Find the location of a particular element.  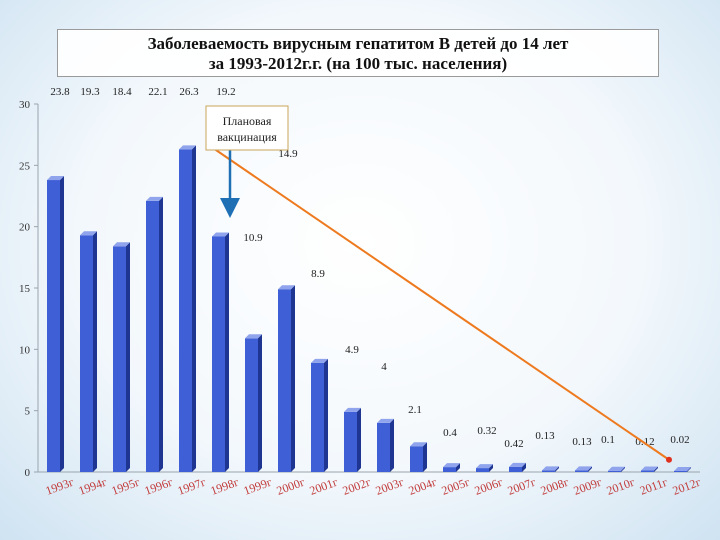

x-tick-label: 1996г is located at coordinates (159, 486).